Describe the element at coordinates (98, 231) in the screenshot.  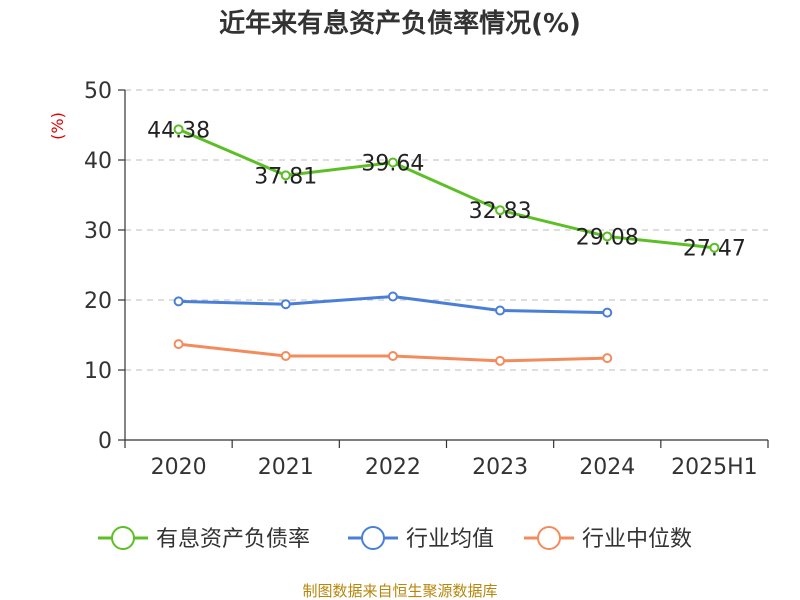
I see `y-tick-label-30: 30` at that location.